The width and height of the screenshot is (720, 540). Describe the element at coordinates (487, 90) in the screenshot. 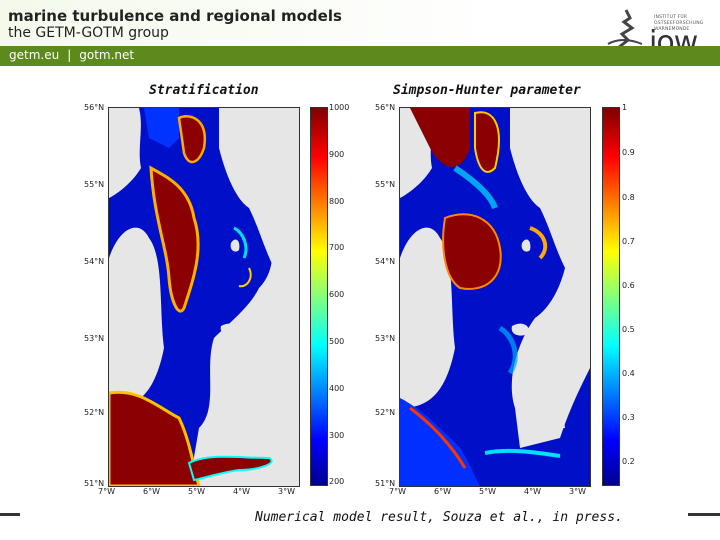

I see `panel-caption-simpson-hunter: Simpson-Hunter parameter` at that location.